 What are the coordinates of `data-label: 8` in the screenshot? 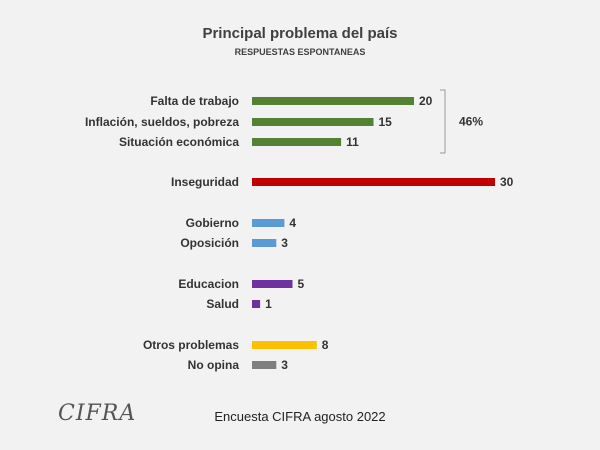 It's located at (325, 345).